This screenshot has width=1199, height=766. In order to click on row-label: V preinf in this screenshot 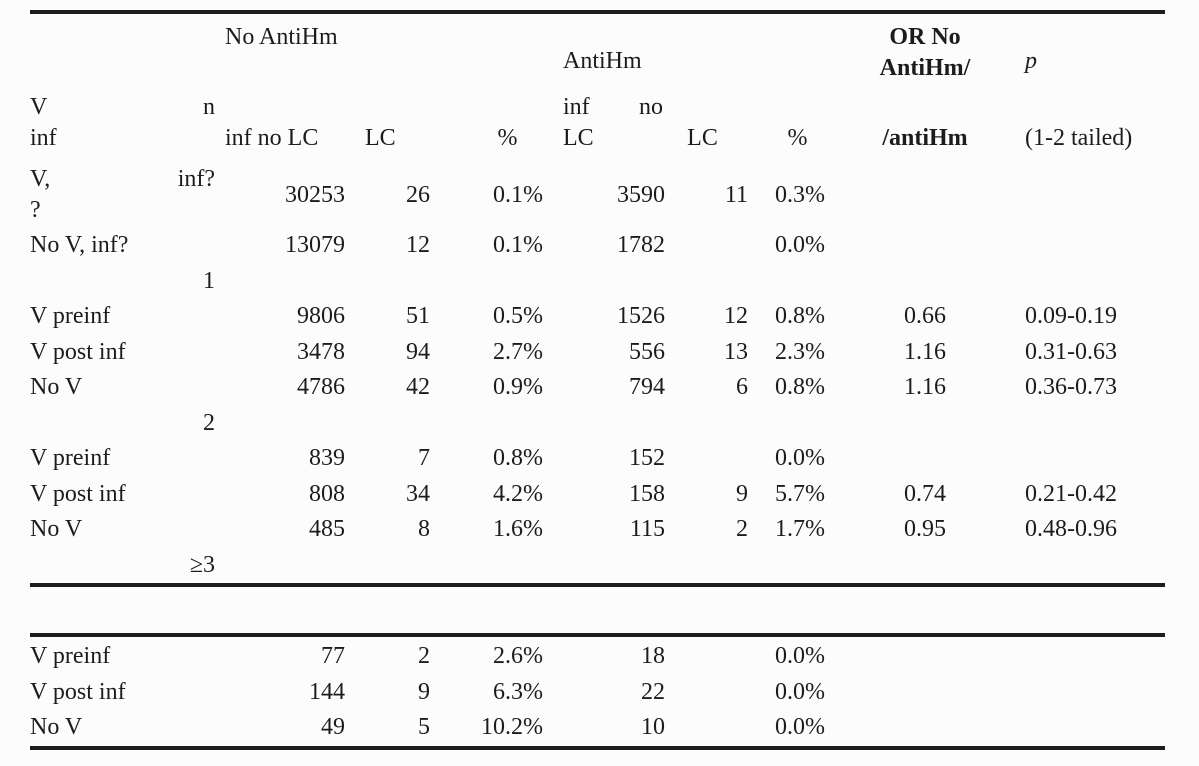, I will do `click(70, 656)`.